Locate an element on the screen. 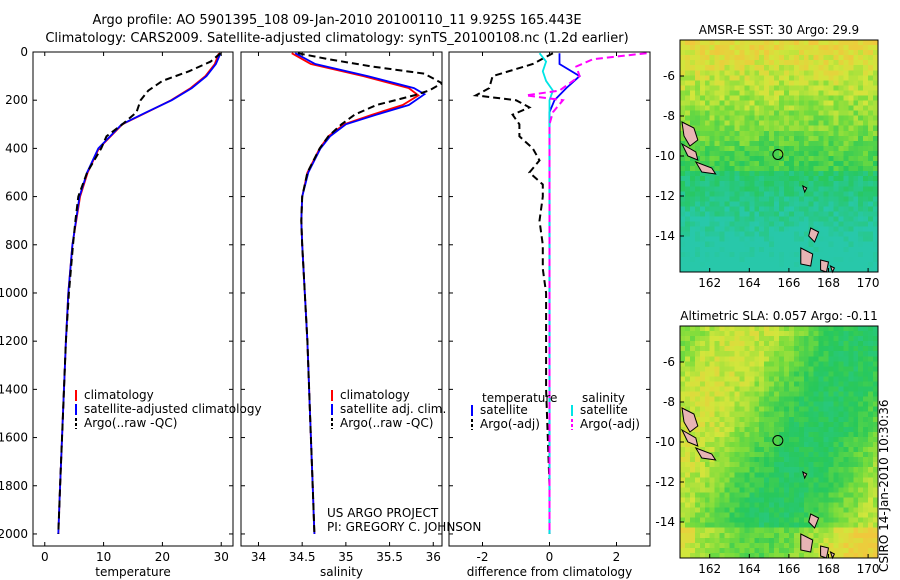 The height and width of the screenshot is (580, 900). altimetric_sla-xtick-label: 170 is located at coordinates (868, 569).